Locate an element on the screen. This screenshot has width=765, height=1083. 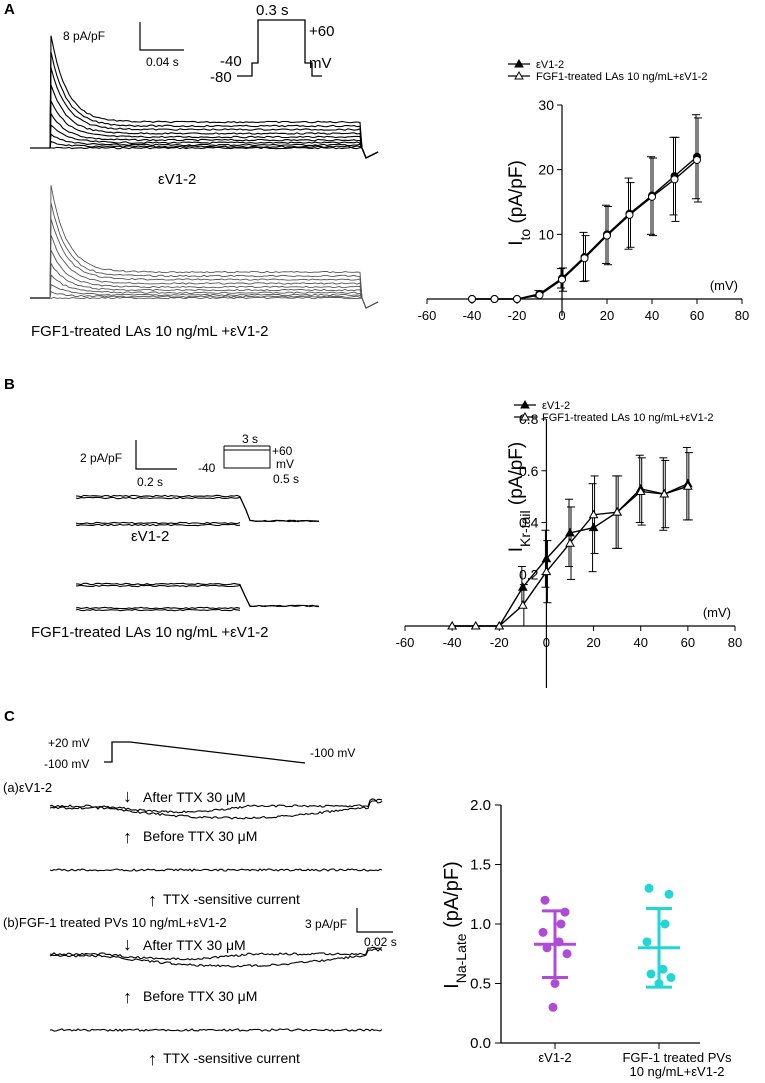
scale-time-c: 0.02 s is located at coordinates (380, 942).